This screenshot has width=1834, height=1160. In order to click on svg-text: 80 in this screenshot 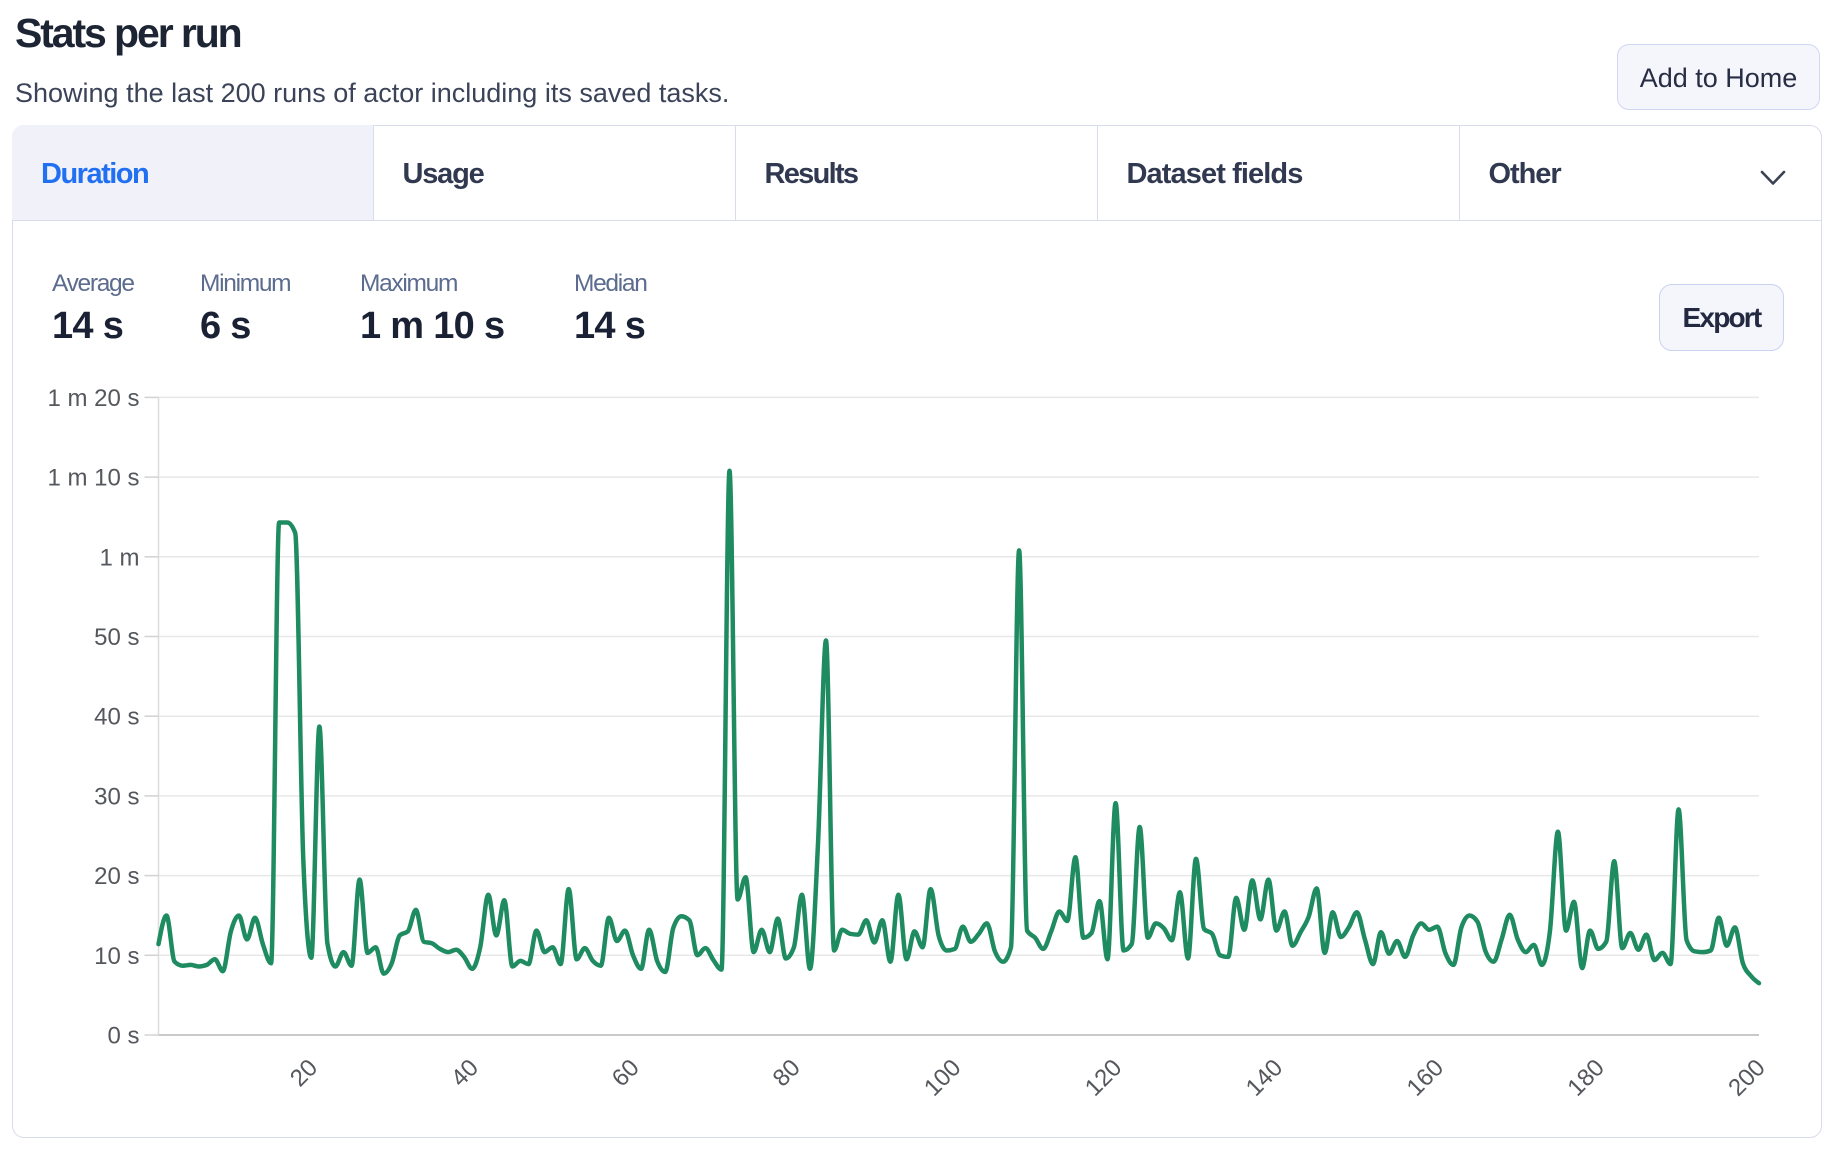, I will do `click(787, 1073)`.